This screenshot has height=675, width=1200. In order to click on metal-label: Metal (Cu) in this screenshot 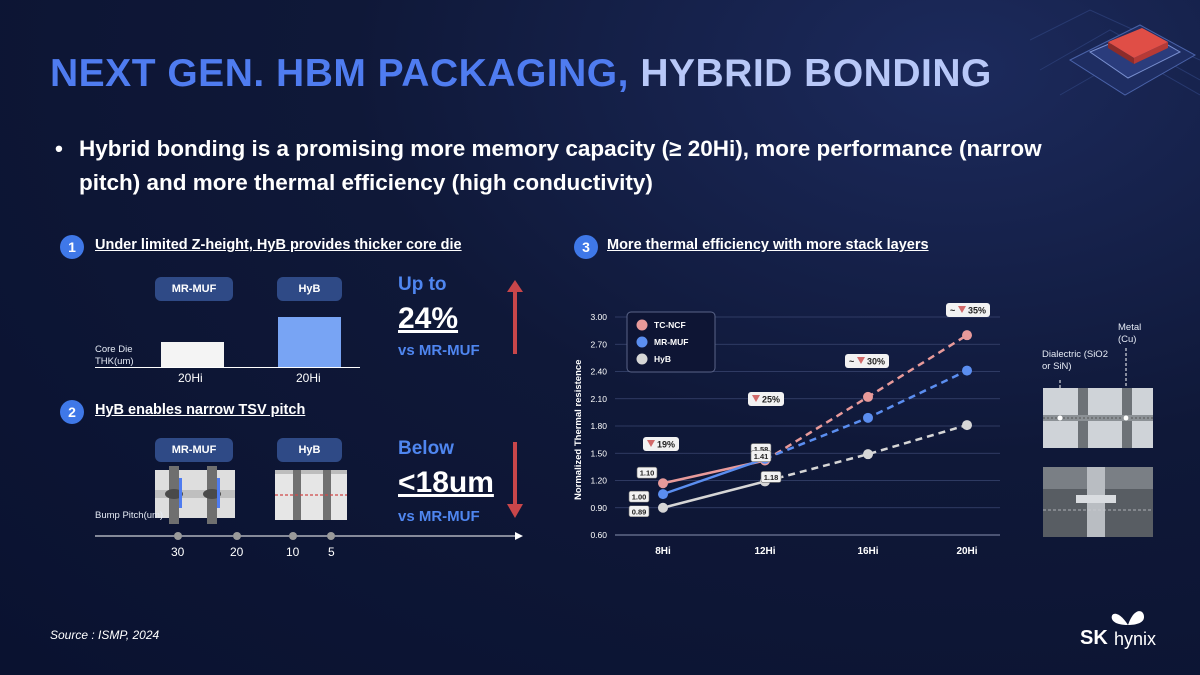, I will do `click(1130, 333)`.